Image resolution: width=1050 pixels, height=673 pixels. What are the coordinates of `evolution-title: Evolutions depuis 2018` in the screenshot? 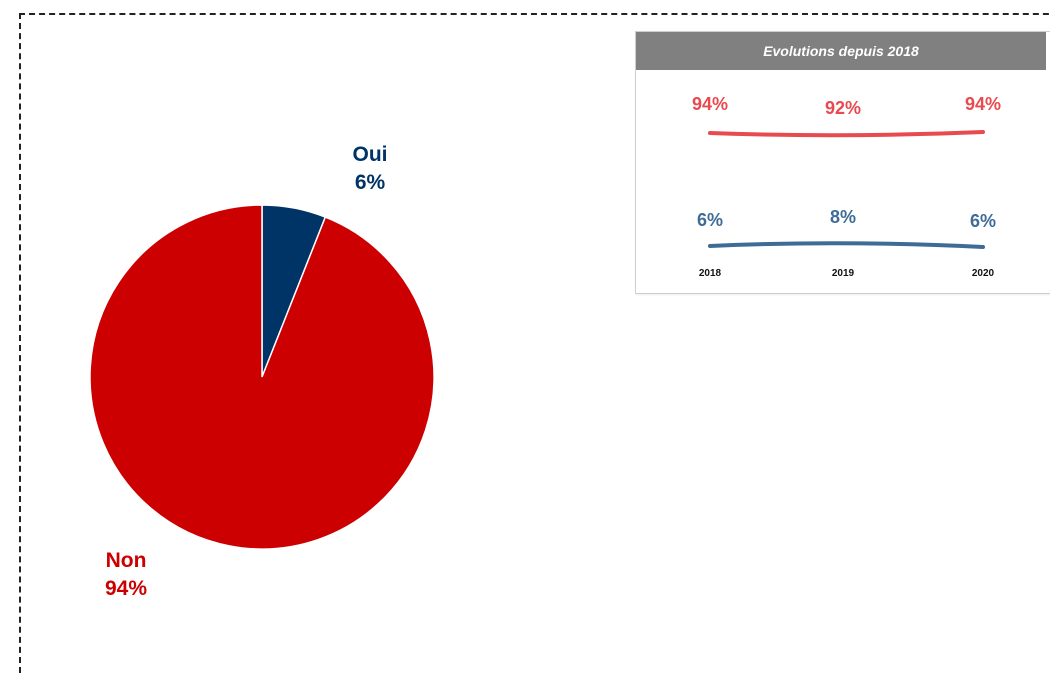 It's located at (841, 51).